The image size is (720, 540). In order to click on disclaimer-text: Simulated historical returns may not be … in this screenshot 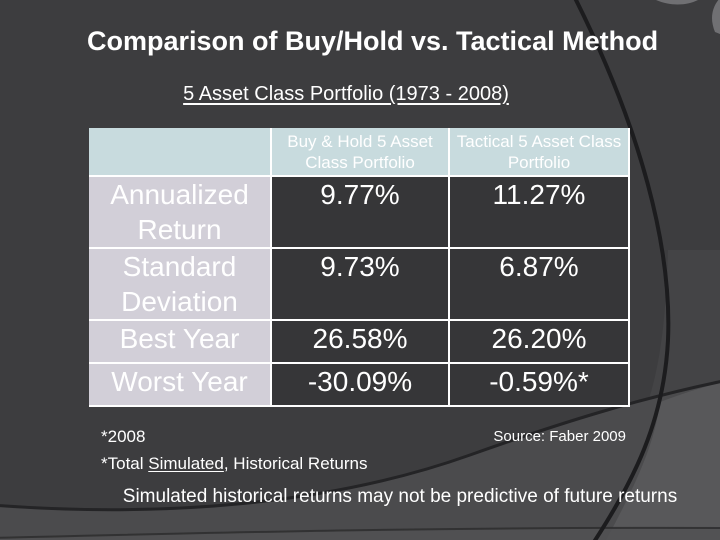, I will do `click(400, 496)`.